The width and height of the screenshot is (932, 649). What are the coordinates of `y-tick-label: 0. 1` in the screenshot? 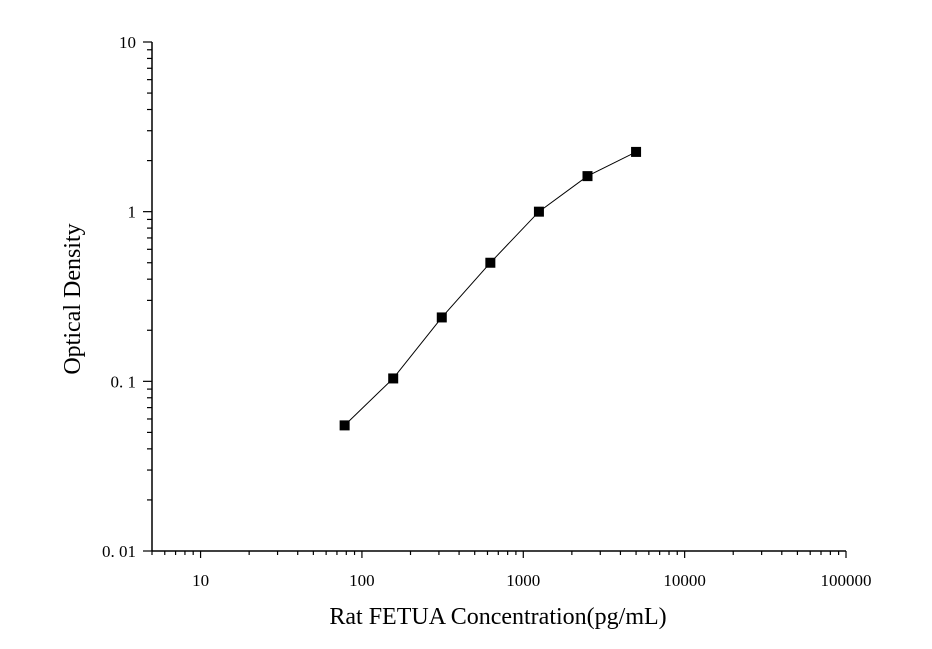 It's located at (124, 381).